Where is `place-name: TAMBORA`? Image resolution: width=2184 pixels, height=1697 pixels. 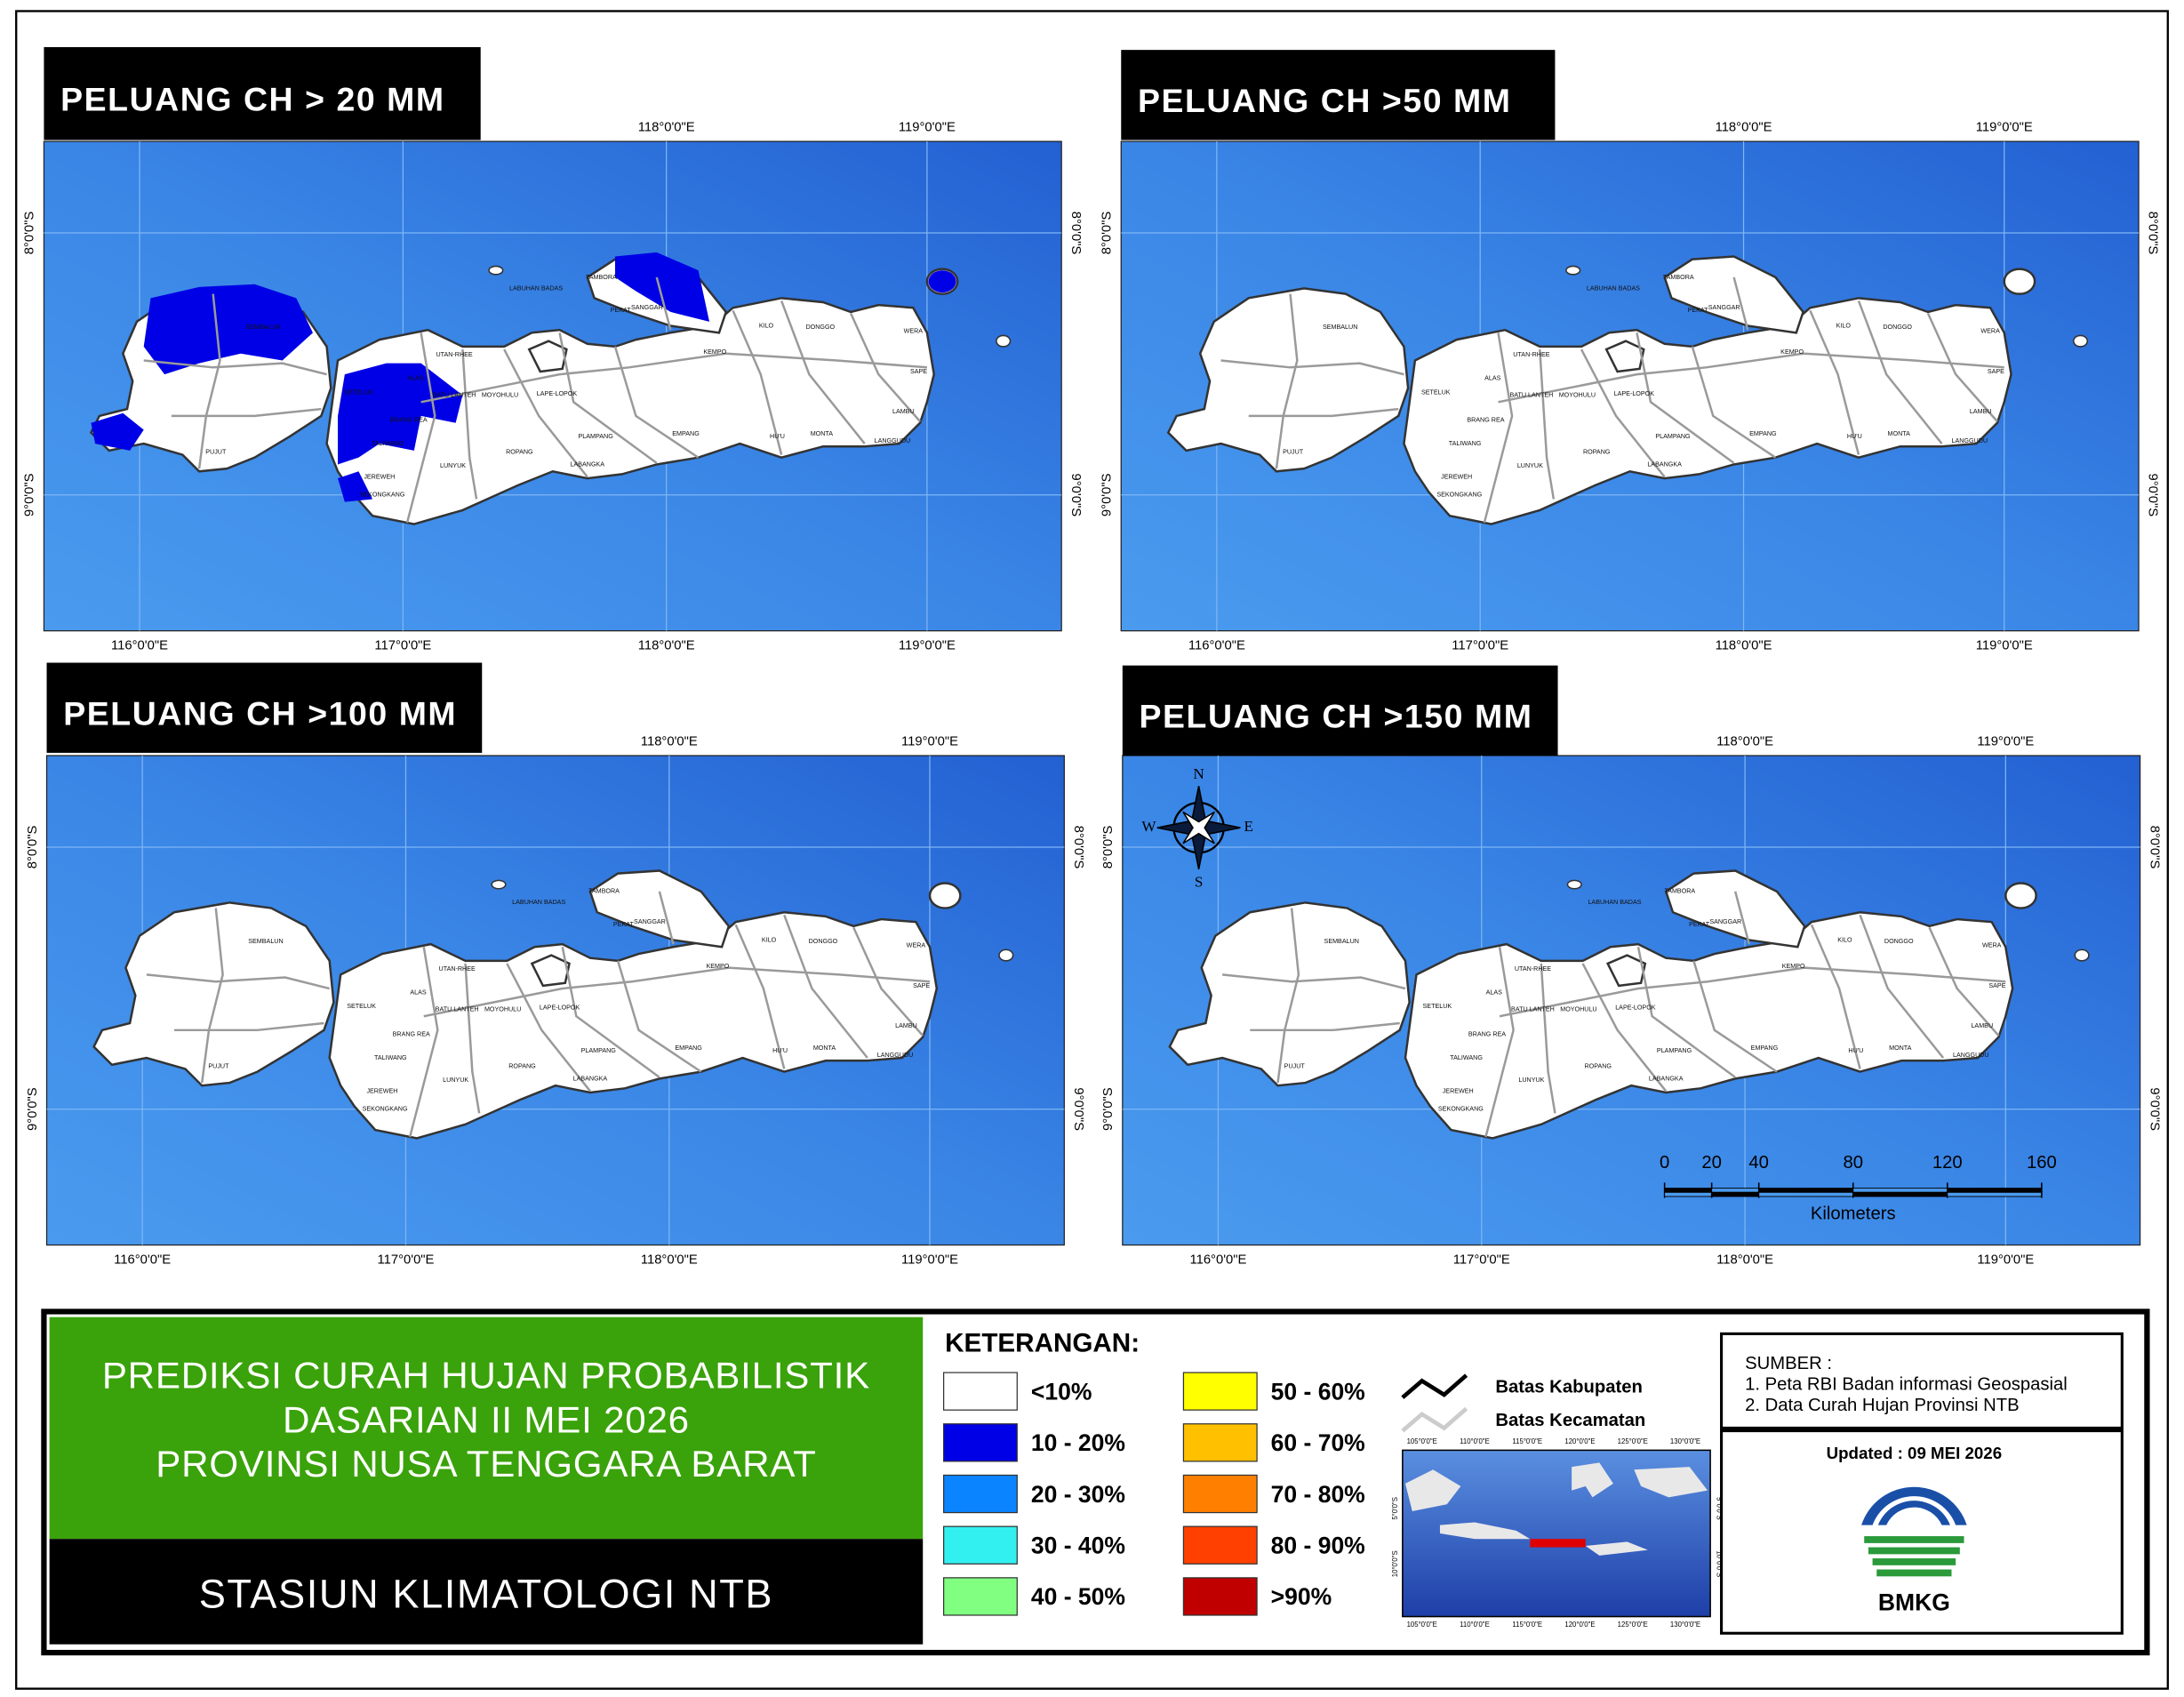
place-name: TAMBORA is located at coordinates (1678, 277).